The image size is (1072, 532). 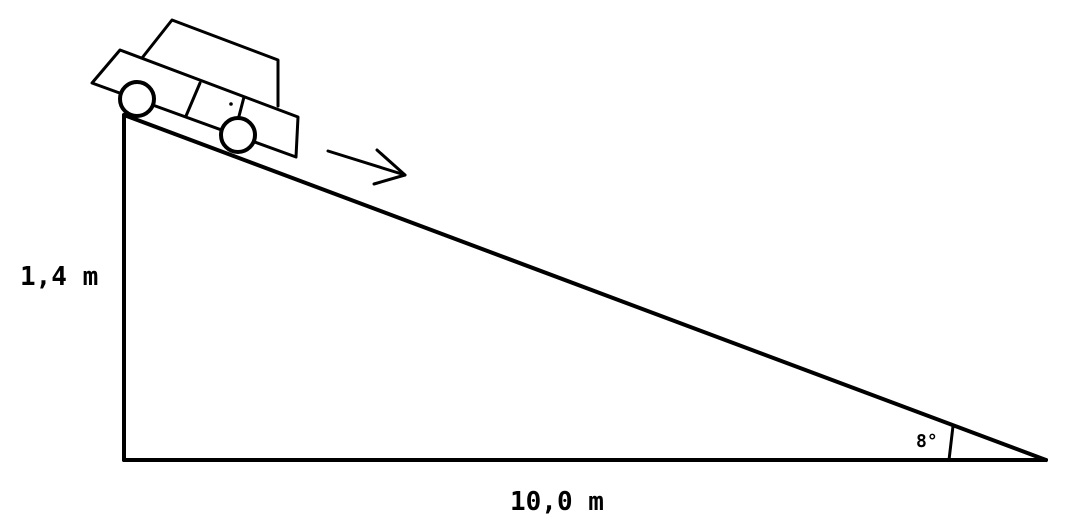 I want to click on car-door-handle, so click(x=231, y=104).